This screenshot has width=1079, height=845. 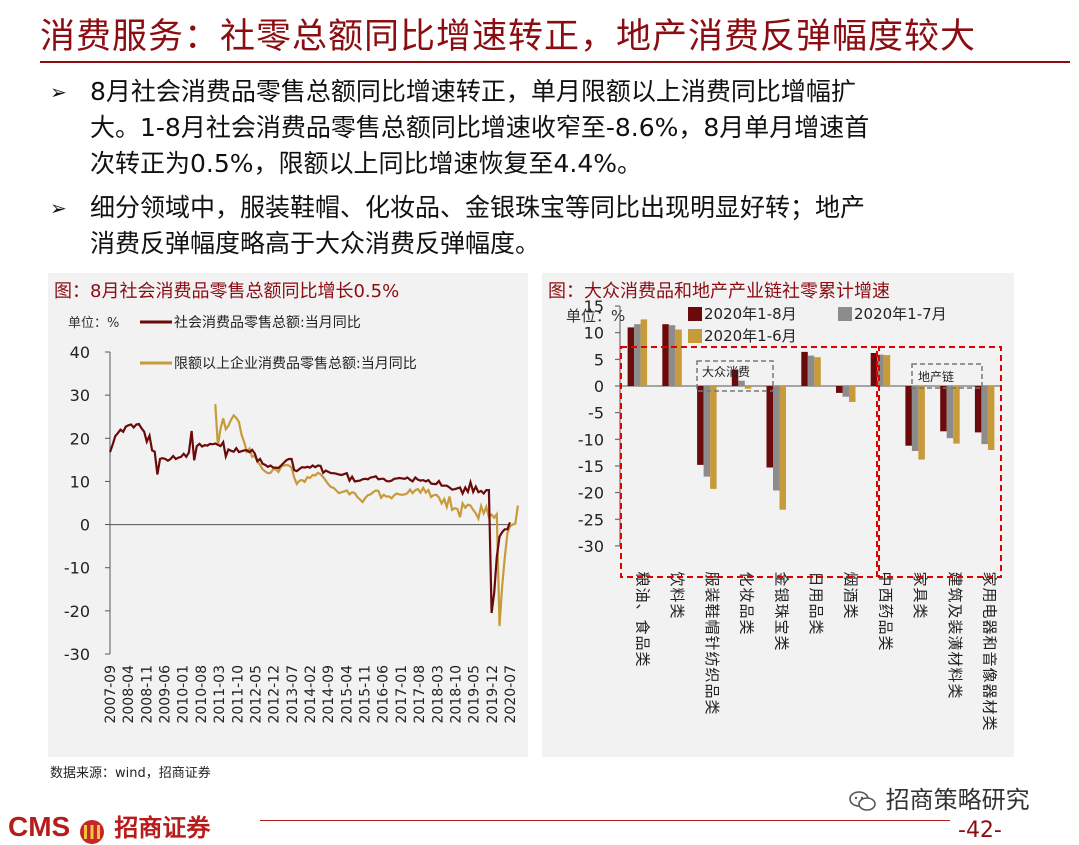 What do you see at coordinates (596, 413) in the screenshot?
I see `y-tick-label: -5` at bounding box center [596, 413].